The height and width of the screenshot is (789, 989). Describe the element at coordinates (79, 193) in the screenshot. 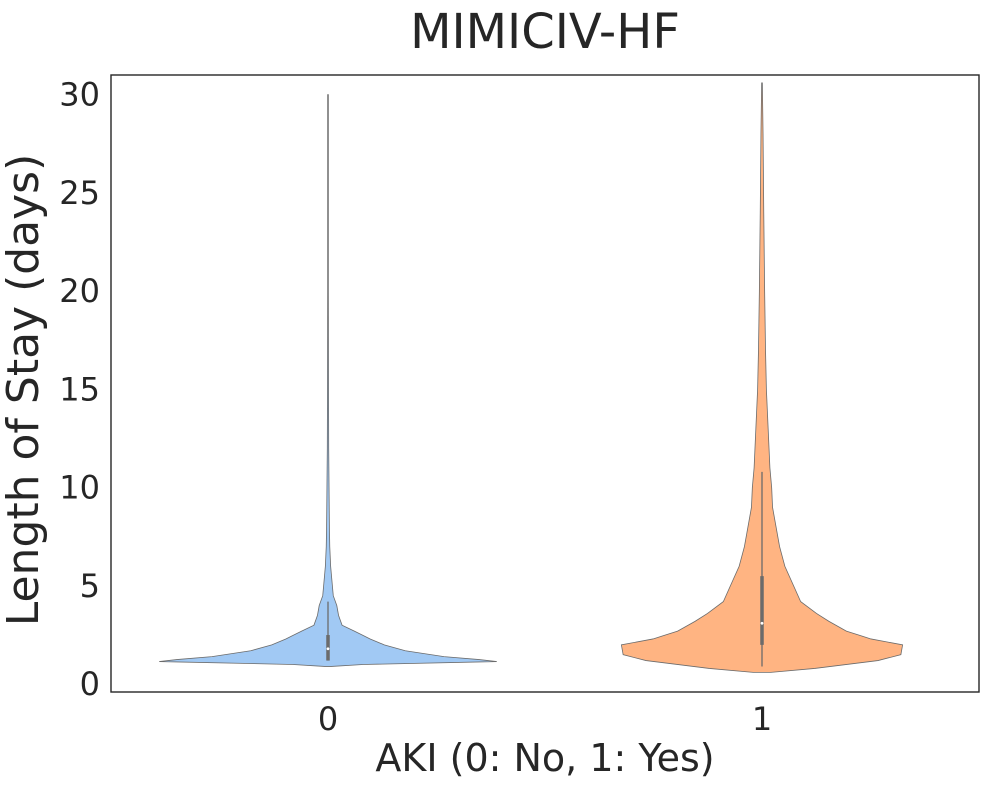

I see `y-tick-label: 25` at that location.